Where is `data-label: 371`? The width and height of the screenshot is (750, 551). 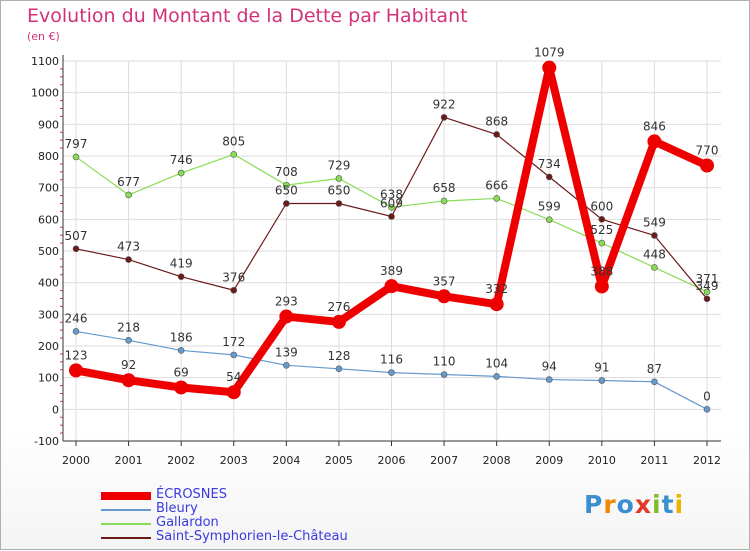
data-label: 371 is located at coordinates (707, 279).